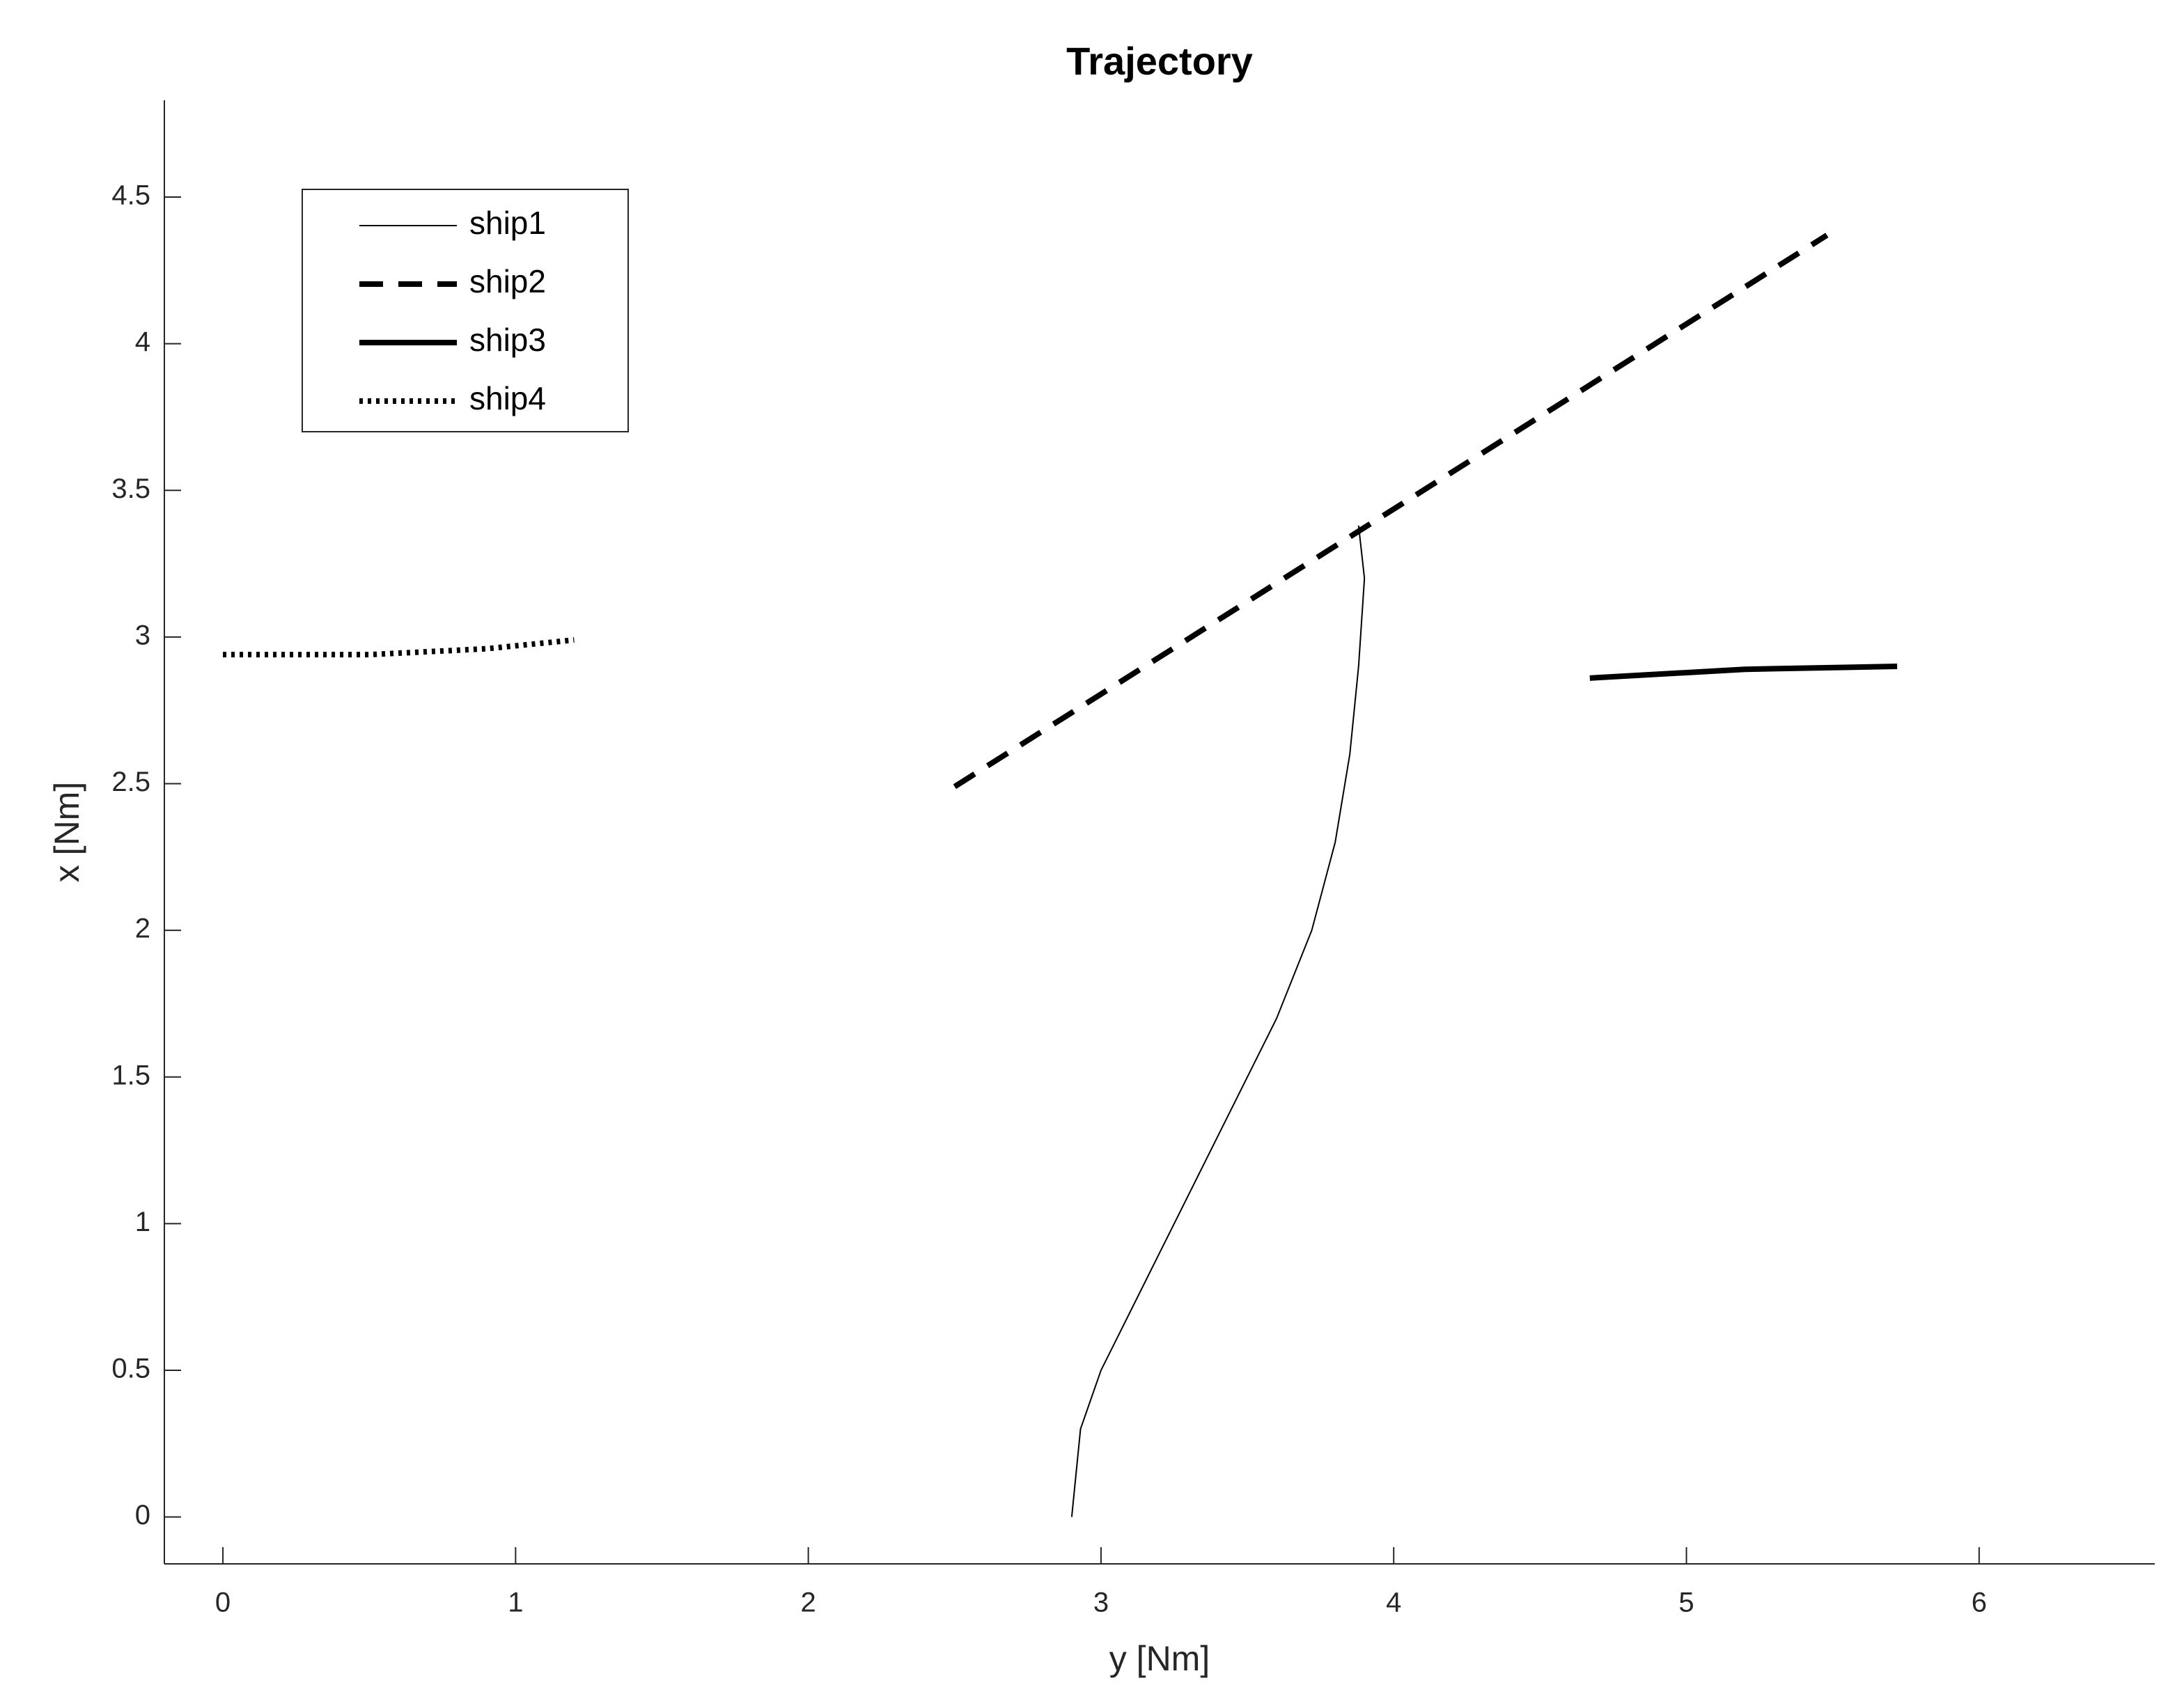 This screenshot has height=1708, width=2184. What do you see at coordinates (142, 1222) in the screenshot?
I see `y-tick-label: 1` at bounding box center [142, 1222].